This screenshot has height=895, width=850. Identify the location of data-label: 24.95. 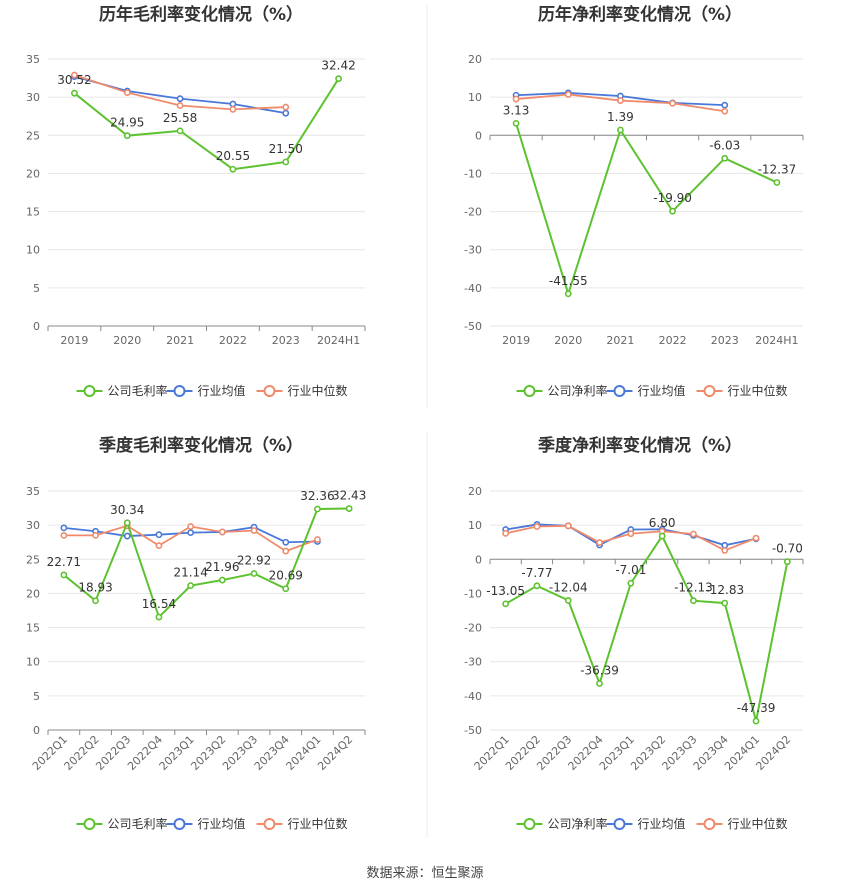
(127, 123).